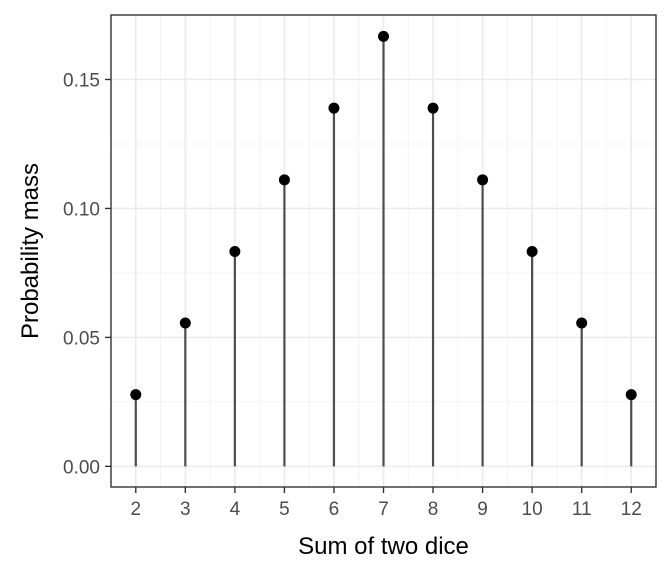 The width and height of the screenshot is (672, 576). Describe the element at coordinates (482, 509) in the screenshot. I see `x-tick-label: 9` at that location.